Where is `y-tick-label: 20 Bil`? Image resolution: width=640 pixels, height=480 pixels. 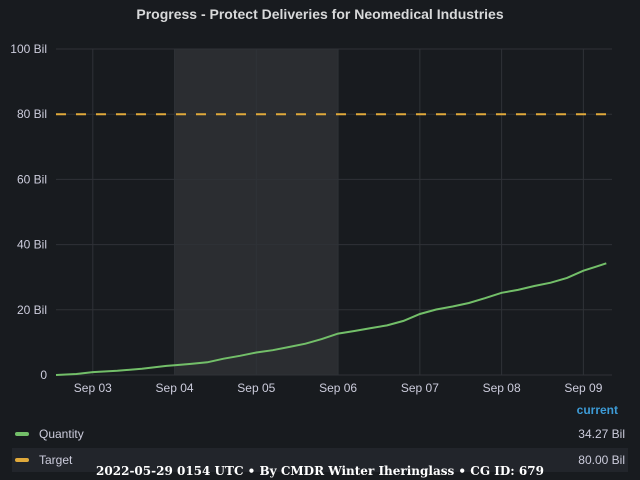 y-tick-label: 20 Bil is located at coordinates (32, 310).